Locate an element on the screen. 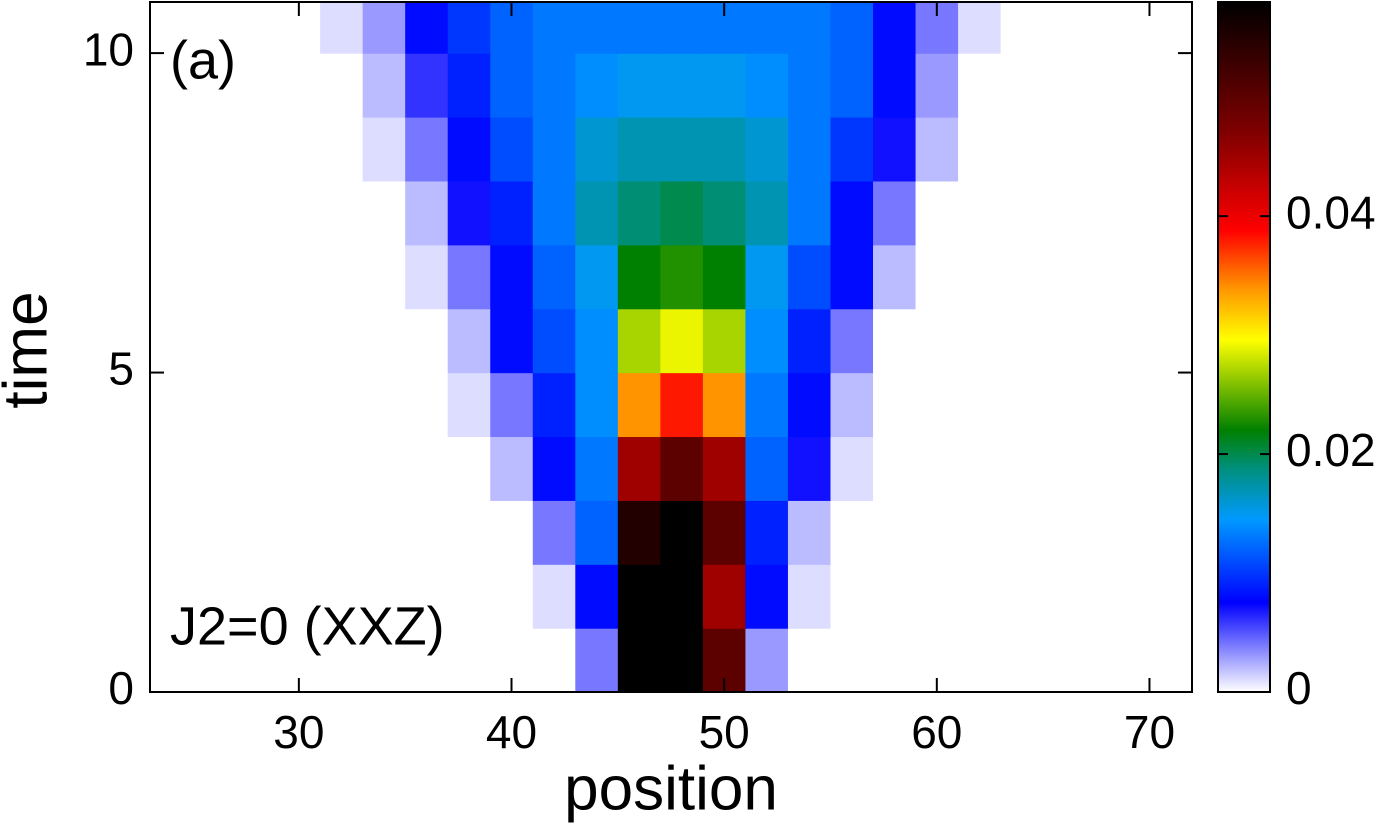  colorbar-tick-label: 0 is located at coordinates (1299, 688).